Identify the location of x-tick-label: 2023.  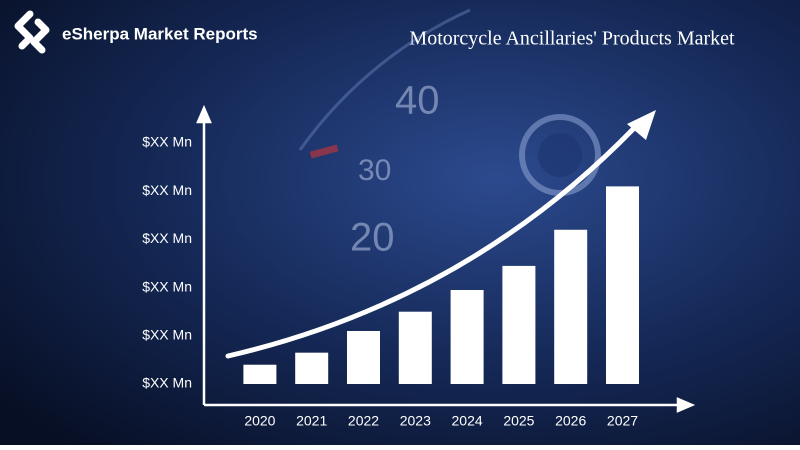
(415, 421).